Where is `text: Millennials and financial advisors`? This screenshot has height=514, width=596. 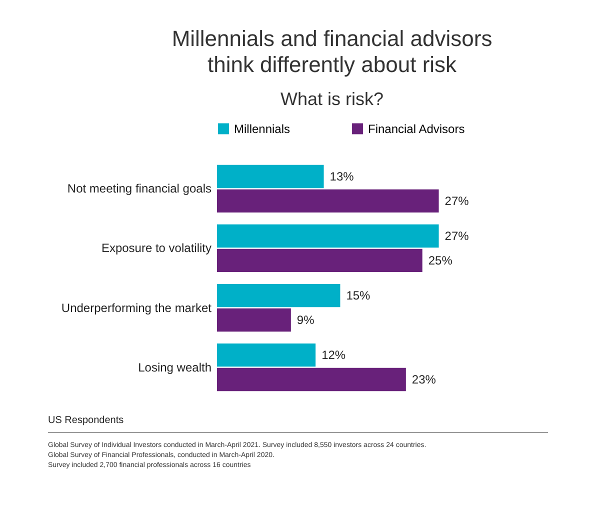 text: Millennials and financial advisors is located at coordinates (332, 38).